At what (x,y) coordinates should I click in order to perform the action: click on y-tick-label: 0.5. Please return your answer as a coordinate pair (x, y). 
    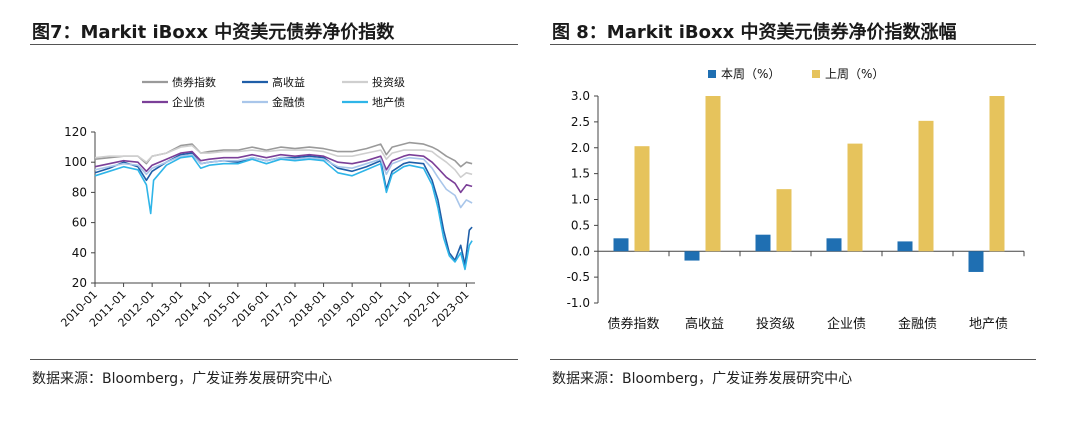
    Looking at the image, I should click on (580, 225).